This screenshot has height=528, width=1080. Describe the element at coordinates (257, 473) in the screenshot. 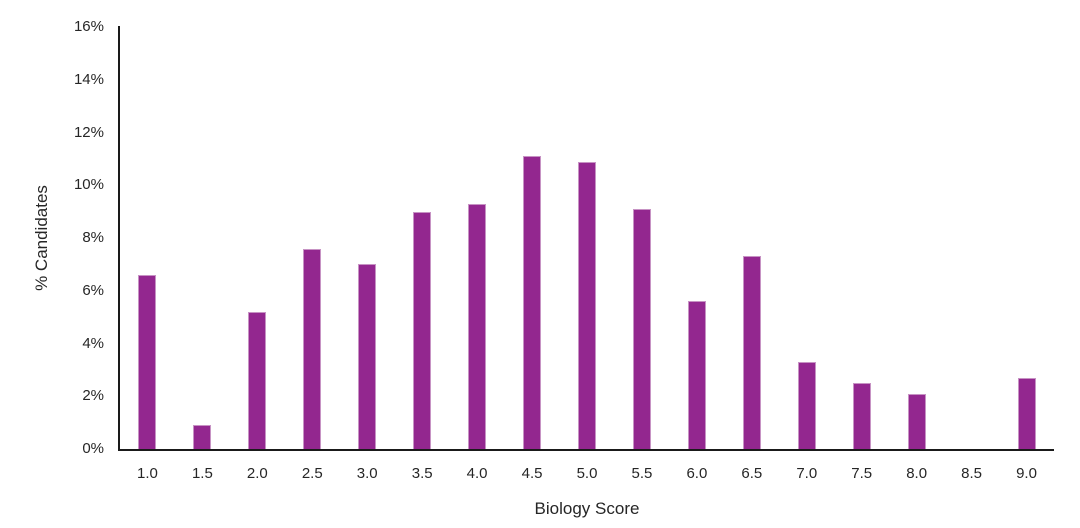

I see `x-tick-label: 2.0` at that location.